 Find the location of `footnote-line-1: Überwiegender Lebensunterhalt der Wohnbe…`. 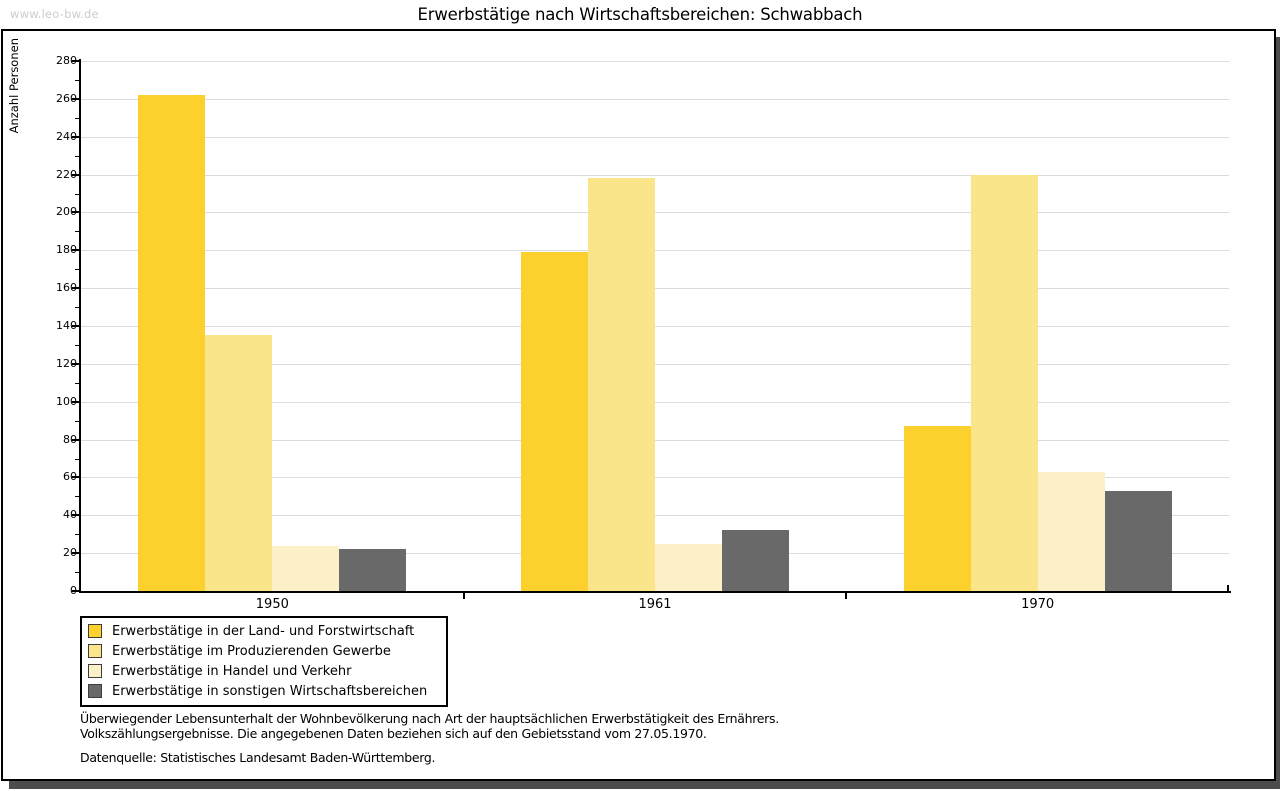

footnote-line-1: Überwiegender Lebensunterhalt der Wohnbe… is located at coordinates (429, 718).